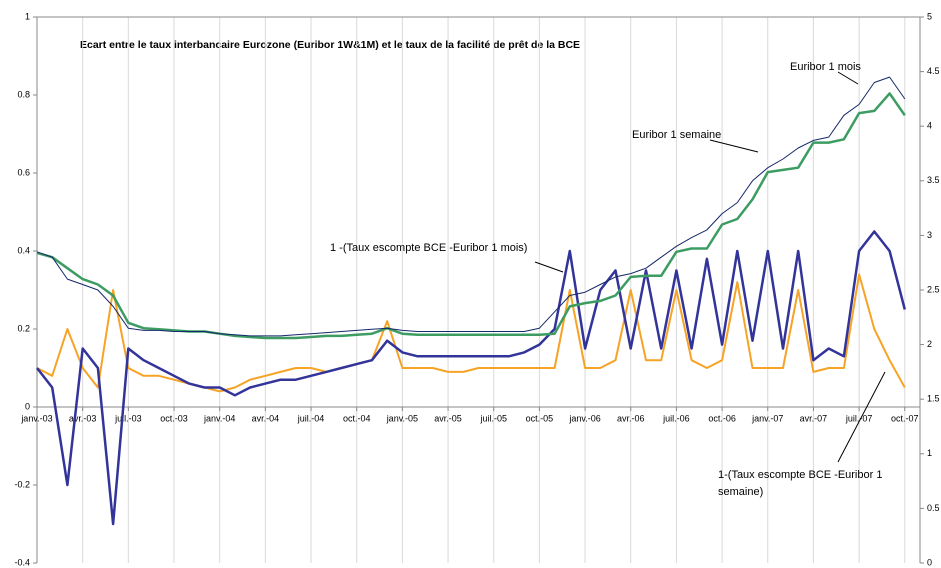 This screenshot has height=568, width=941. Describe the element at coordinates (266, 418) in the screenshot. I see `x-tick-label: avr.-04` at that location.